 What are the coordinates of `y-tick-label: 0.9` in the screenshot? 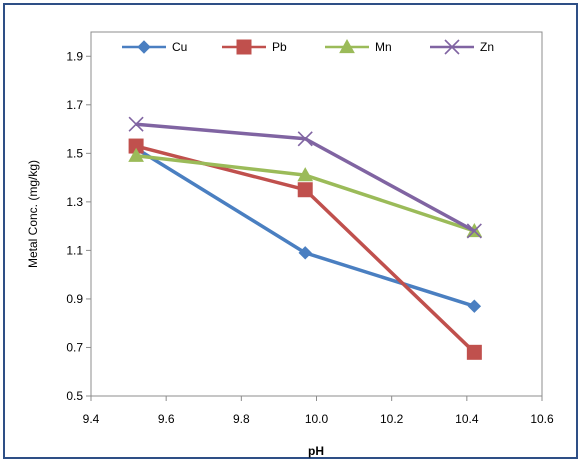 It's located at (74, 299).